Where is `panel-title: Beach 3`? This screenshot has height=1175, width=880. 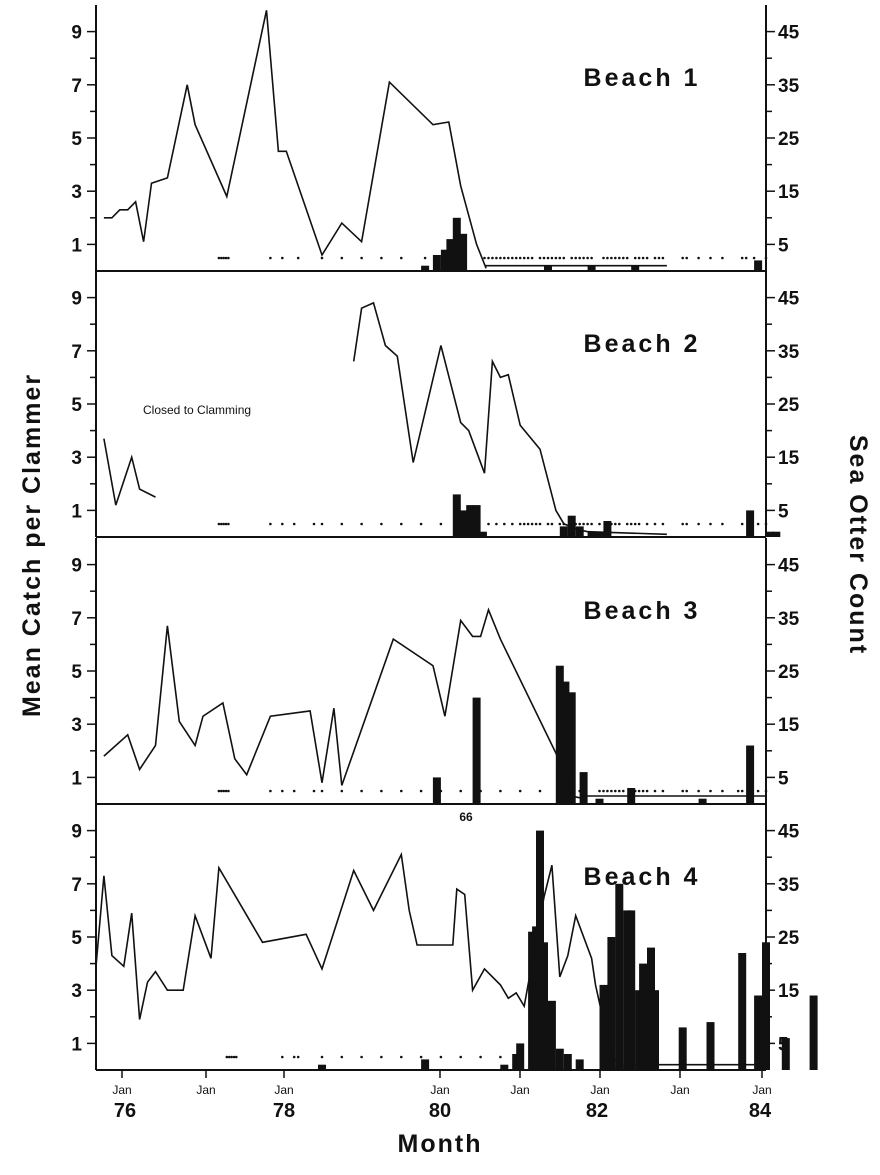 panel-title: Beach 3 is located at coordinates (642, 611).